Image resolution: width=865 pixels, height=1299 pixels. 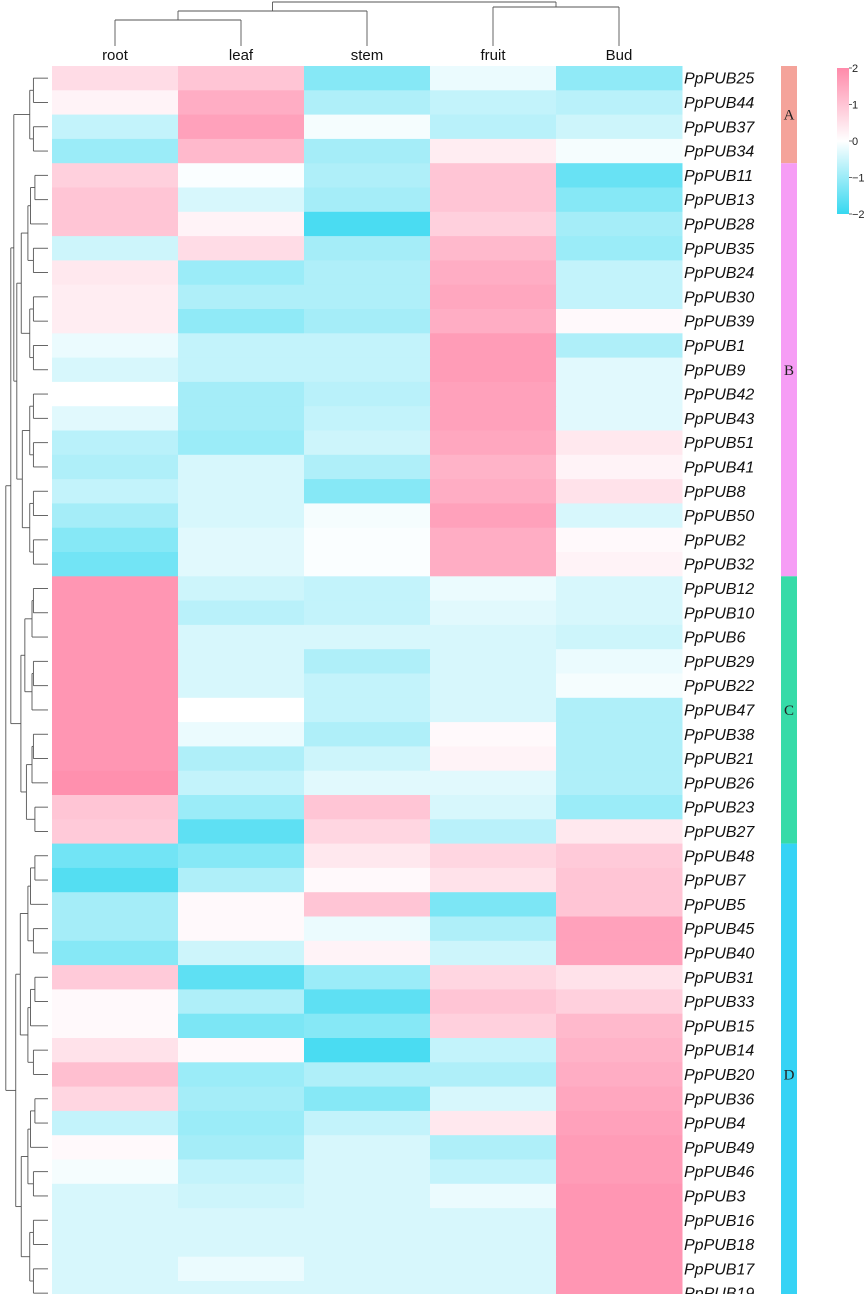 What do you see at coordinates (115, 103) in the screenshot?
I see `heatmap-cell-PpPUB44-root` at bounding box center [115, 103].